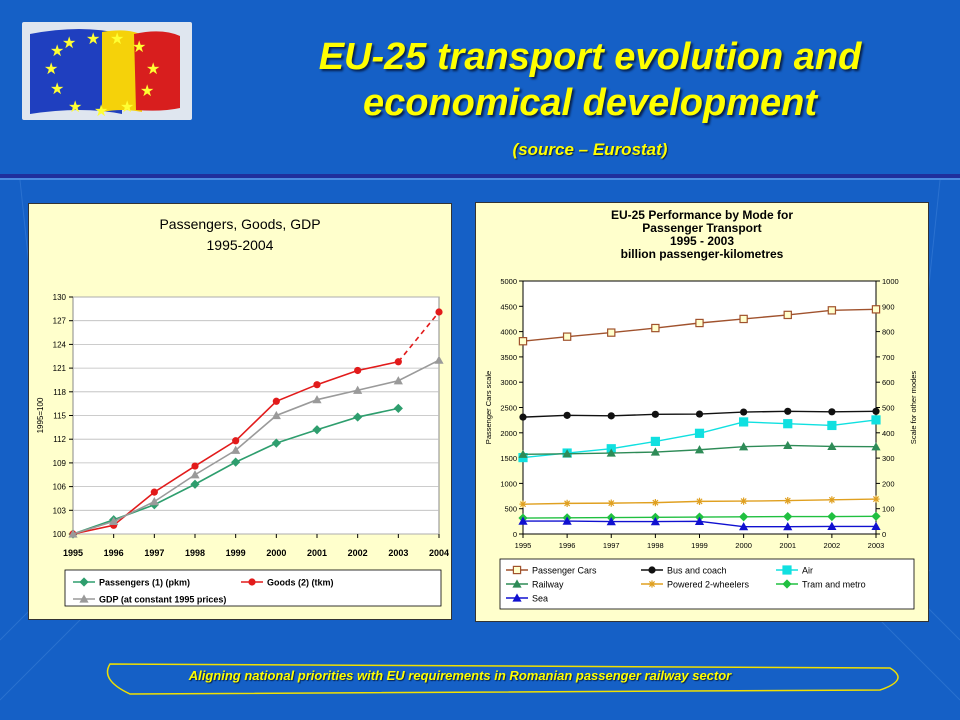  What do you see at coordinates (508, 483) in the screenshot?
I see `y-tick-label-left: 1000` at bounding box center [508, 483].